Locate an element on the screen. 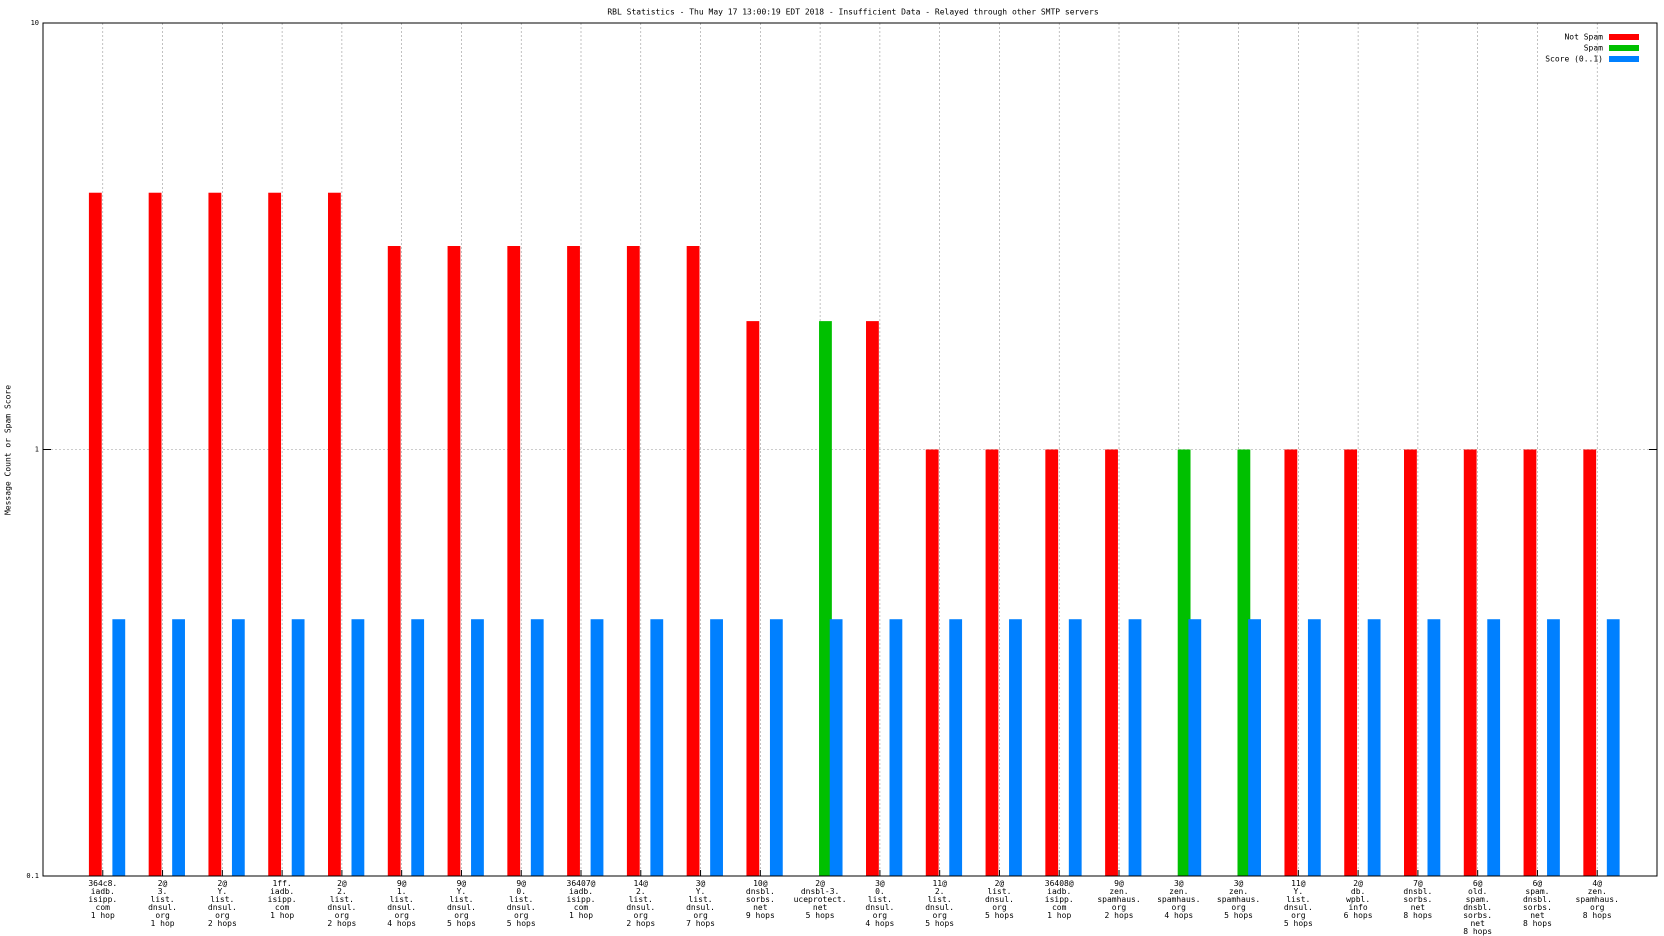 This screenshot has width=1664, height=936. x-tick-label: 11@ Y. list. dnsul. org 5 hops is located at coordinates (1298, 903).